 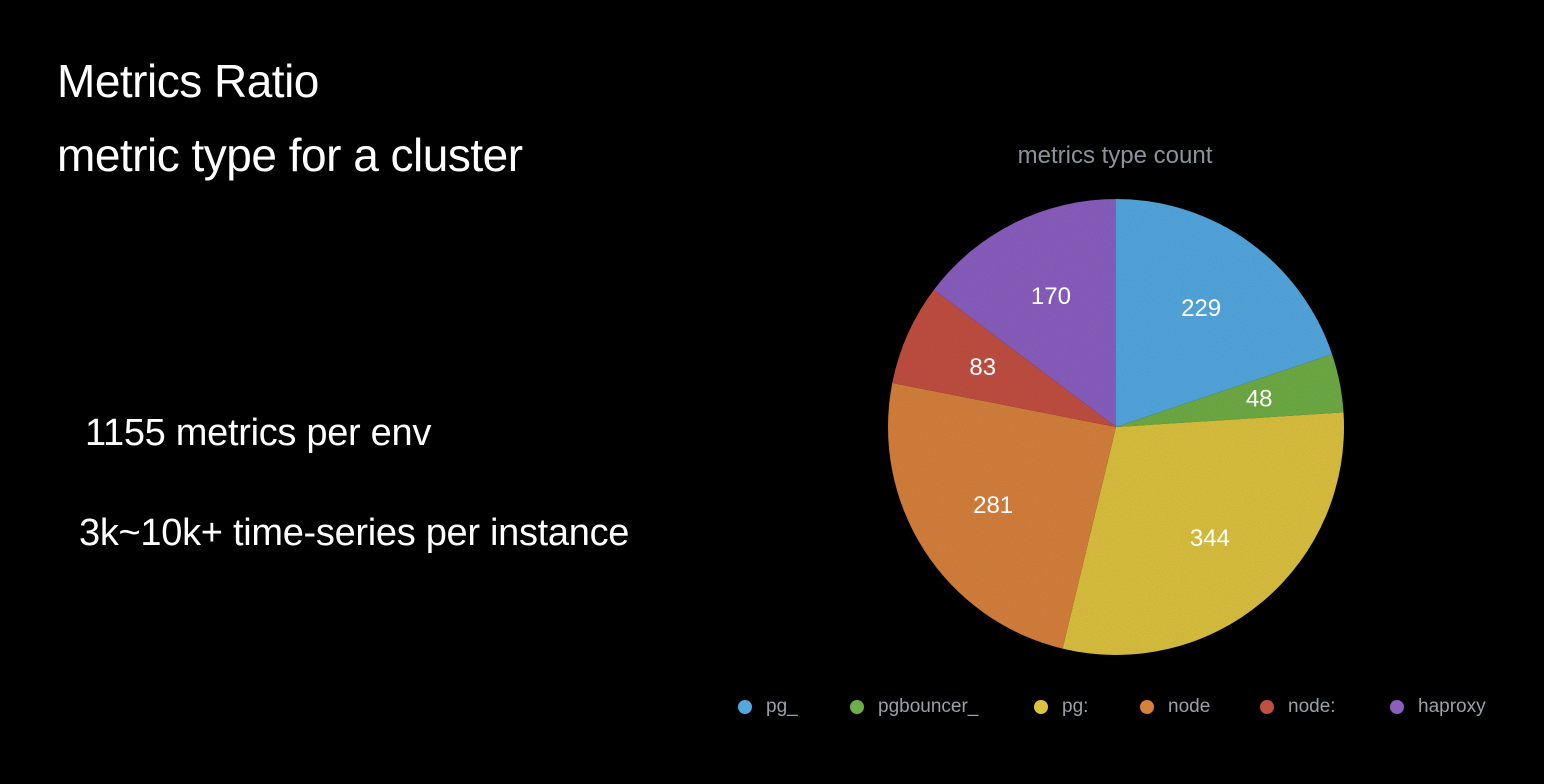 What do you see at coordinates (1075, 706) in the screenshot?
I see `legend-label: pg:` at bounding box center [1075, 706].